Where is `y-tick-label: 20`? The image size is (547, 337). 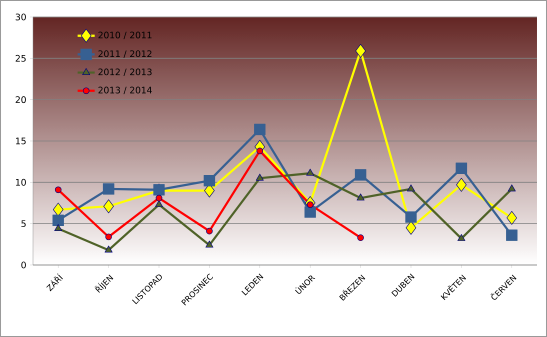 y-tick-label: 20 is located at coordinates (21, 100).